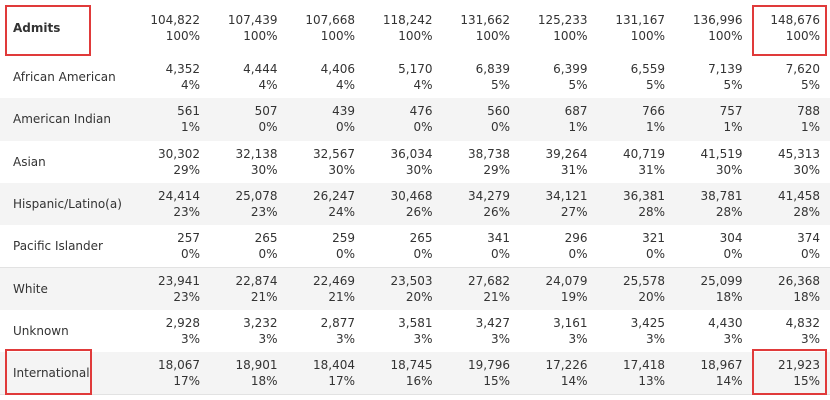 Image resolution: width=830 pixels, height=400 pixels. Describe the element at coordinates (179, 280) in the screenshot. I see `count: 23,941` at that location.